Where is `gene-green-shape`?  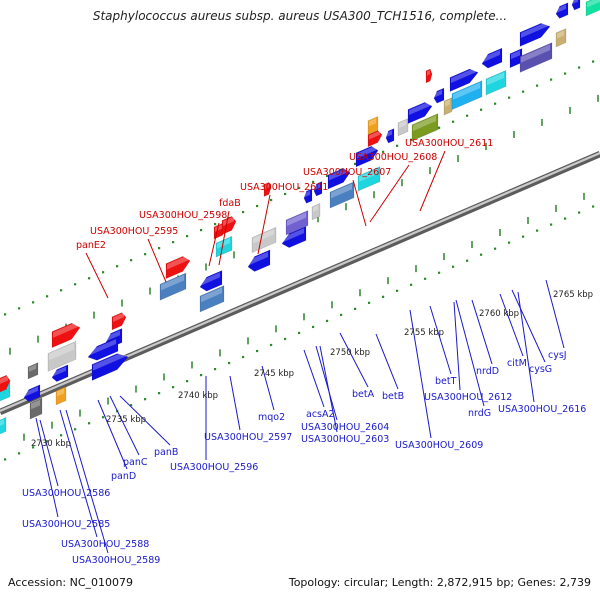
gene-green-shape is located at coordinates (592, 8).